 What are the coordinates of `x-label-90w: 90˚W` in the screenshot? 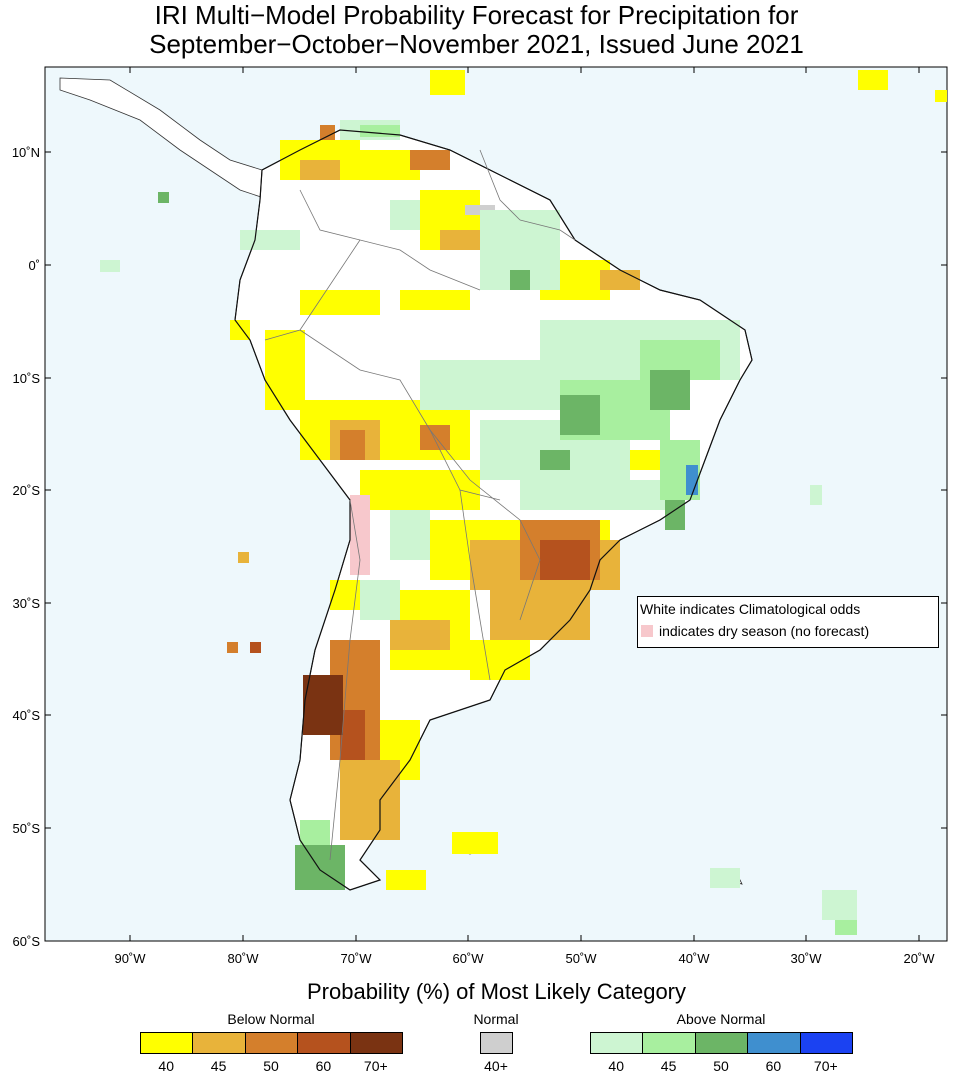 It's located at (130, 958).